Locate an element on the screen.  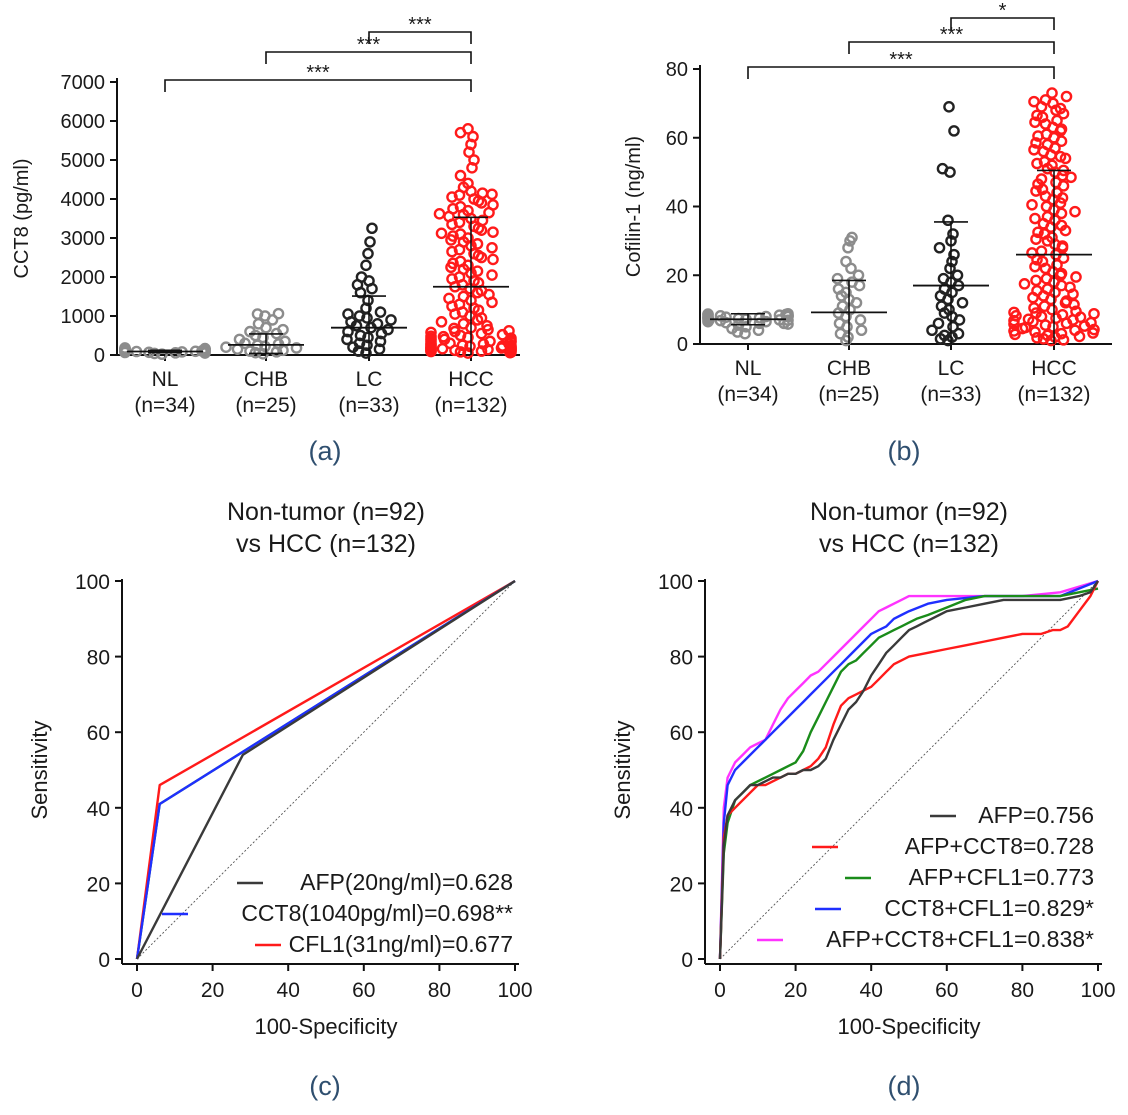
reference-diagonal is located at coordinates (326, 770).